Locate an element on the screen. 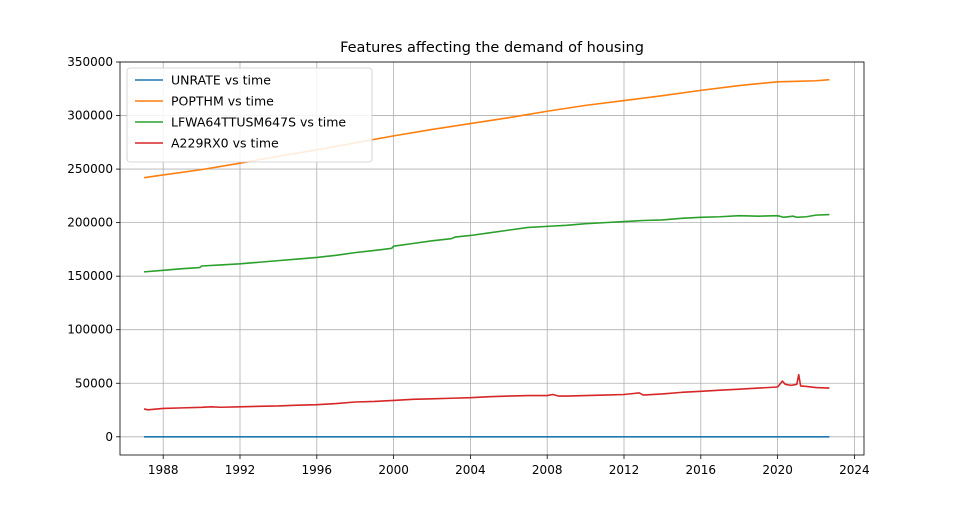 Image resolution: width=960 pixels, height=511 pixels. x-axis: 1988 1992 1996 2000 2004 2008 2012 2016 2020 2024 is located at coordinates (509, 466).